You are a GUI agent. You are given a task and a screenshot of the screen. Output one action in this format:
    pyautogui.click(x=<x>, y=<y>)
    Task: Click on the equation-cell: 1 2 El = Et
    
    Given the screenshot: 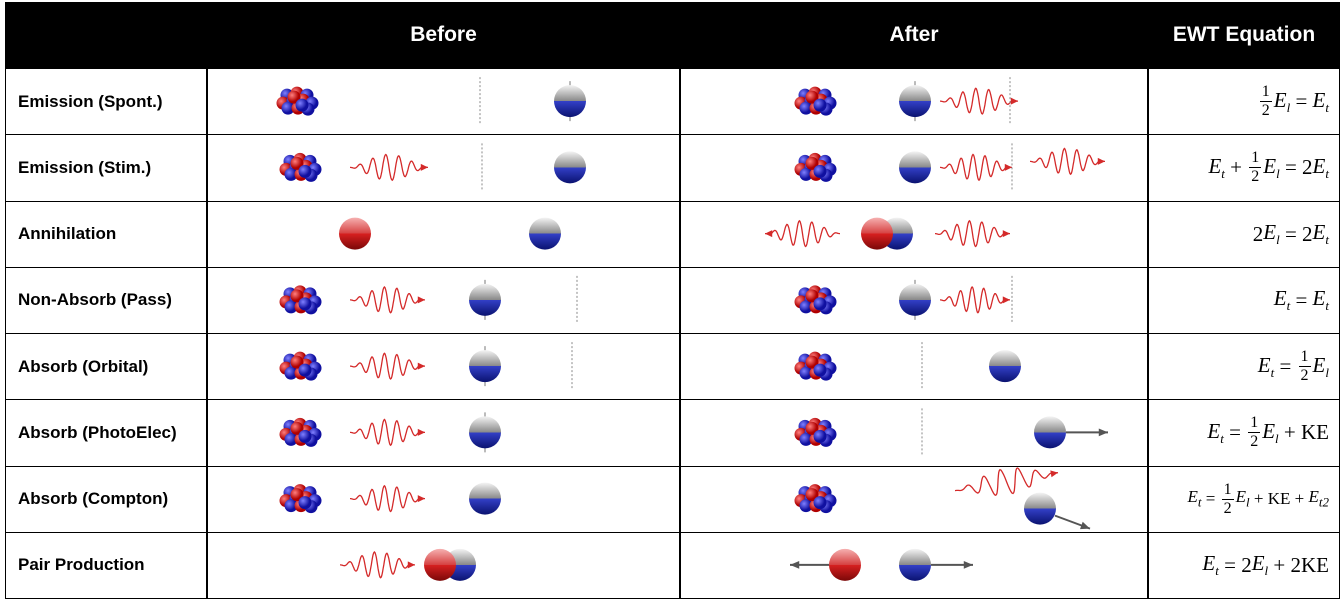 What is the action you would take?
    pyautogui.click(x=1244, y=102)
    